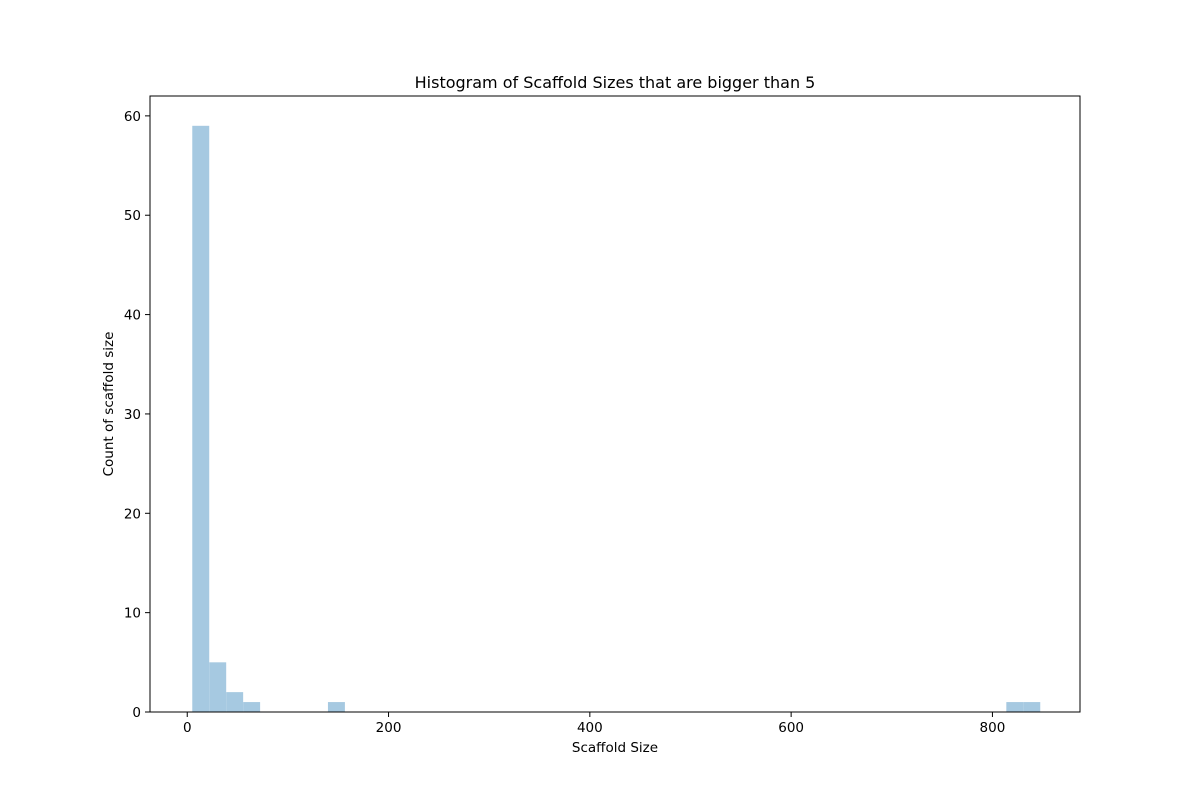 This screenshot has height=804, width=1200. Describe the element at coordinates (791, 728) in the screenshot. I see `x-tick-label: 600` at that location.